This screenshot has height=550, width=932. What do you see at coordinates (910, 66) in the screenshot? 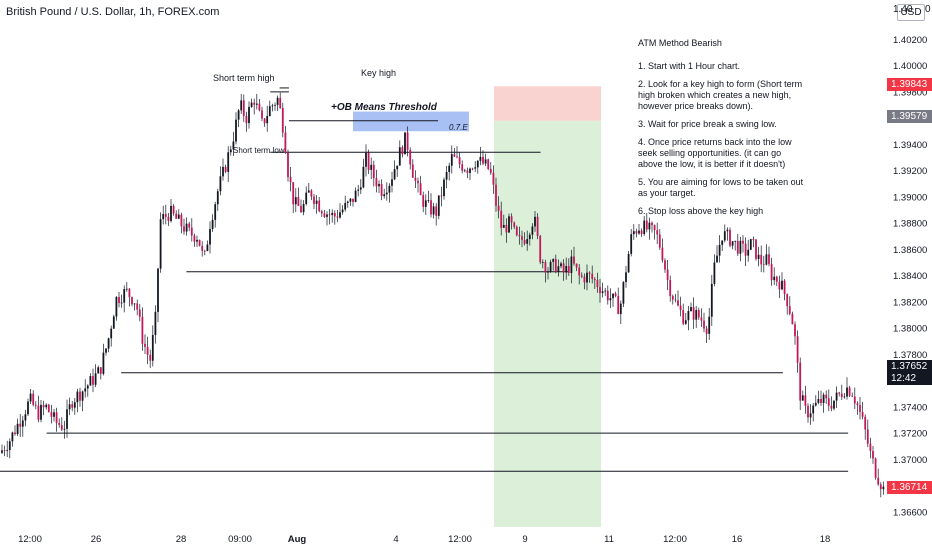
I see `price-tick-label: 1.40000` at bounding box center [910, 66].